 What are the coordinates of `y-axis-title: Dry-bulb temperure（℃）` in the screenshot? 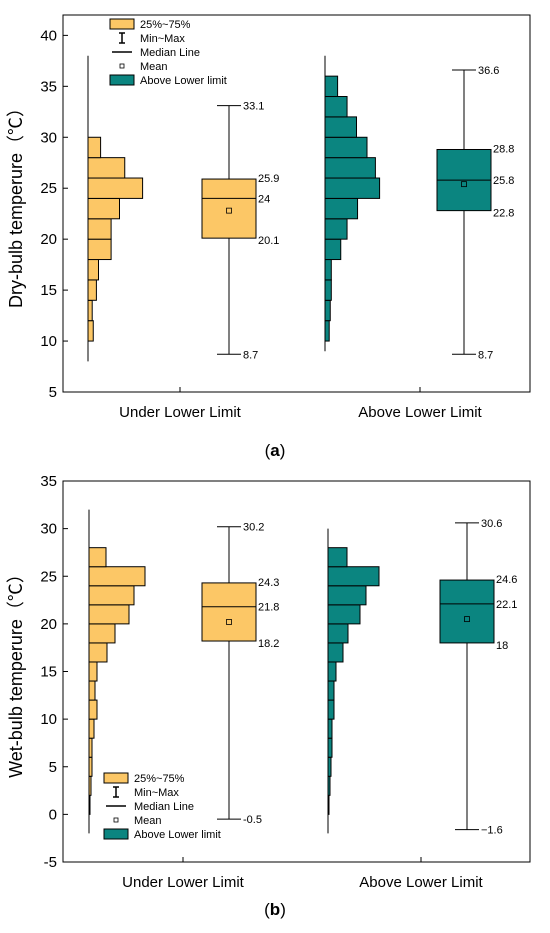 It's located at (16, 203).